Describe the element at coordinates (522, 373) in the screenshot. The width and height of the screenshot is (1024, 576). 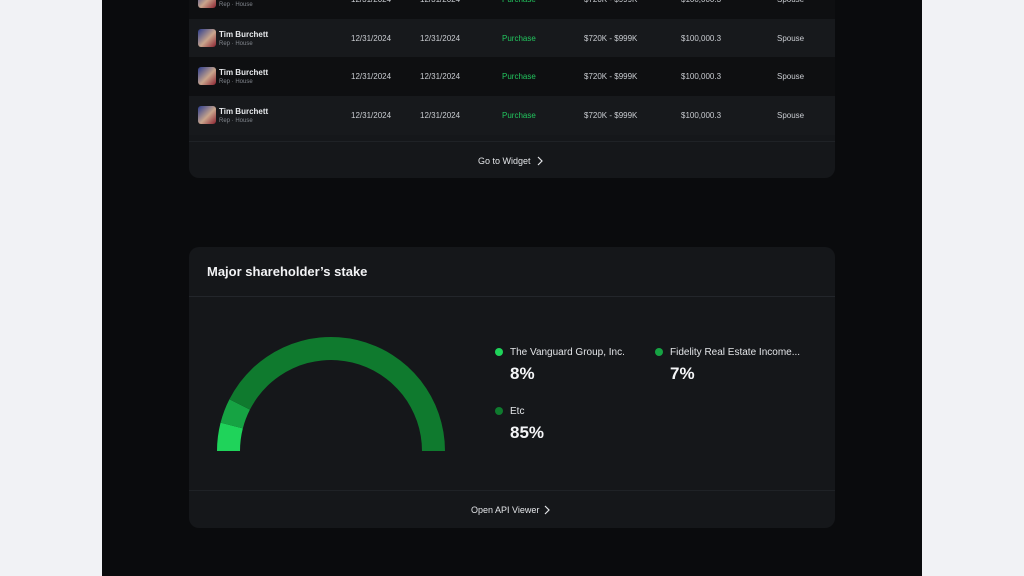
I see `legend-value: 8%` at that location.